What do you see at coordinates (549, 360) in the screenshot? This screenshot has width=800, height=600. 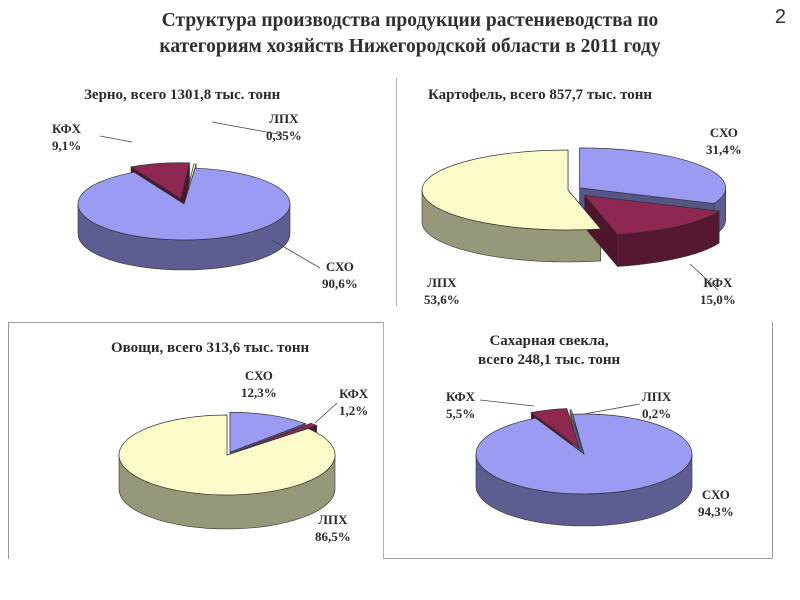 I see `chart-title-sugarbeet-line-2: всего 248,1 тыс. тонн` at bounding box center [549, 360].